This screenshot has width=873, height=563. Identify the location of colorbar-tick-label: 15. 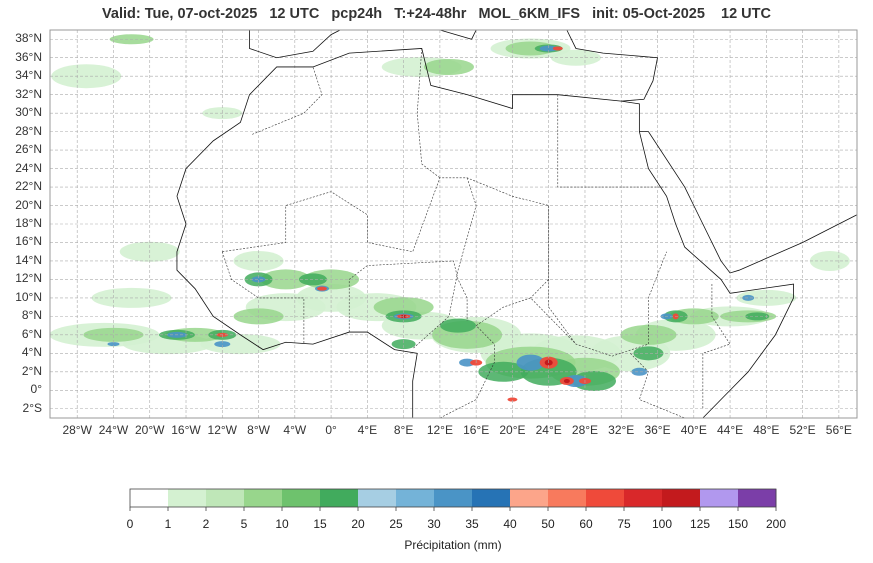
(320, 524).